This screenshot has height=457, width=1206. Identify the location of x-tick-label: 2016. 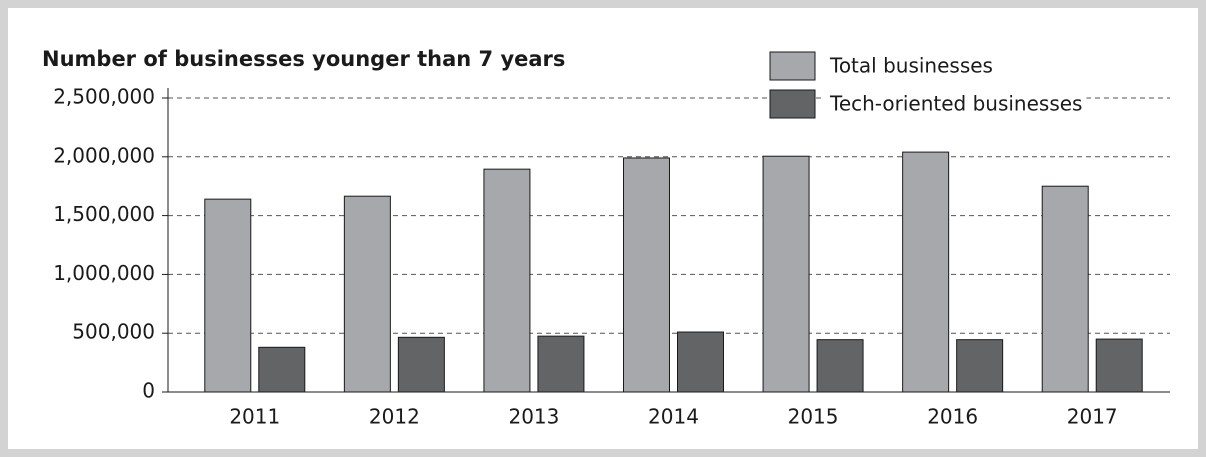
(952, 417).